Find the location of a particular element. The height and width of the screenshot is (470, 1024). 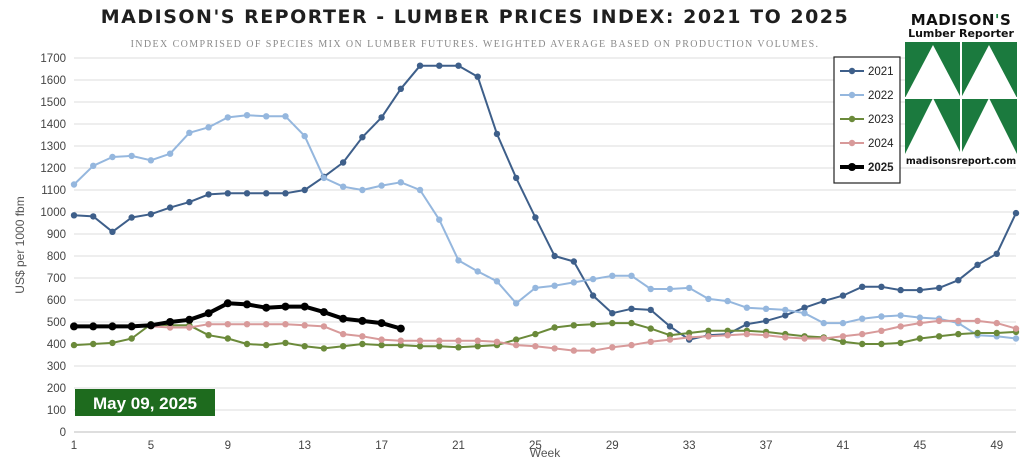

date-badge: May 09, 2025 is located at coordinates (145, 402).